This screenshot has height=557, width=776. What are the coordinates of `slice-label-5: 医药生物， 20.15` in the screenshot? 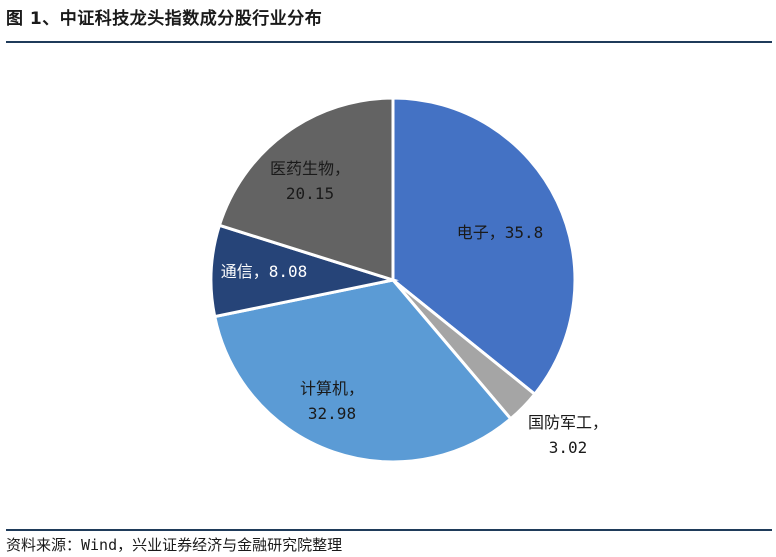 It's located at (310, 181).